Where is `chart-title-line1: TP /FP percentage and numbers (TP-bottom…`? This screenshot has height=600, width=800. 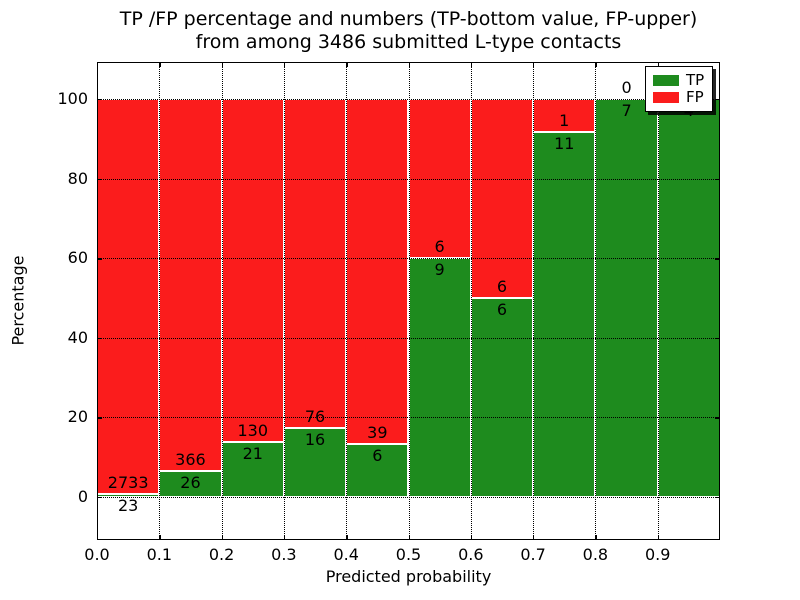 chart-title-line1: TP /FP percentage and numbers (TP-bottom… is located at coordinates (408, 19).